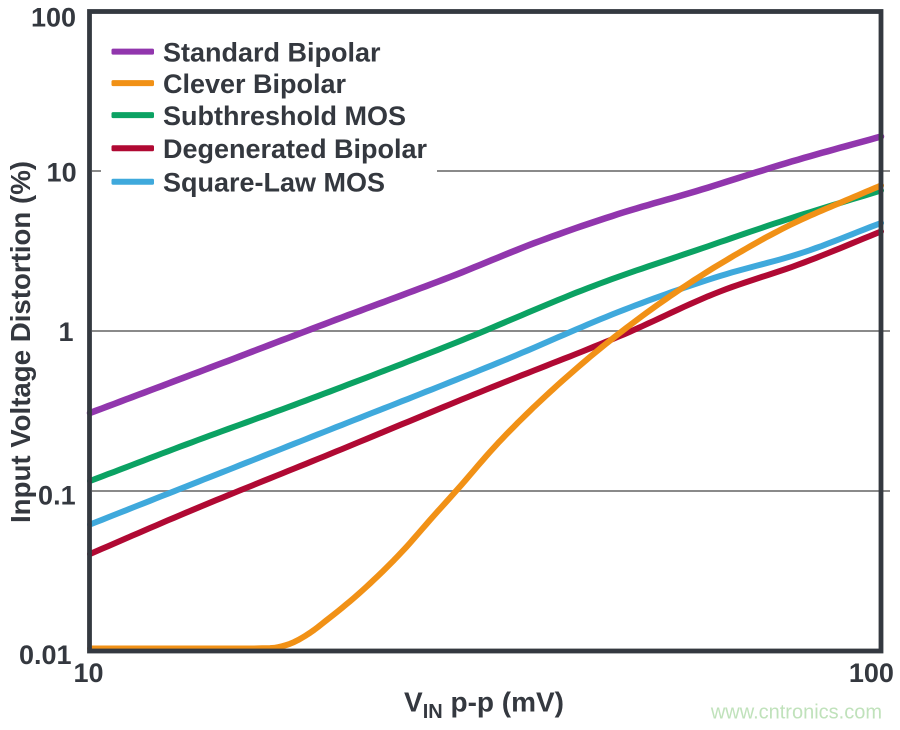 This screenshot has height=730, width=900. What do you see at coordinates (272, 52) in the screenshot?
I see `svg-text: Standard Bipolar` at bounding box center [272, 52].